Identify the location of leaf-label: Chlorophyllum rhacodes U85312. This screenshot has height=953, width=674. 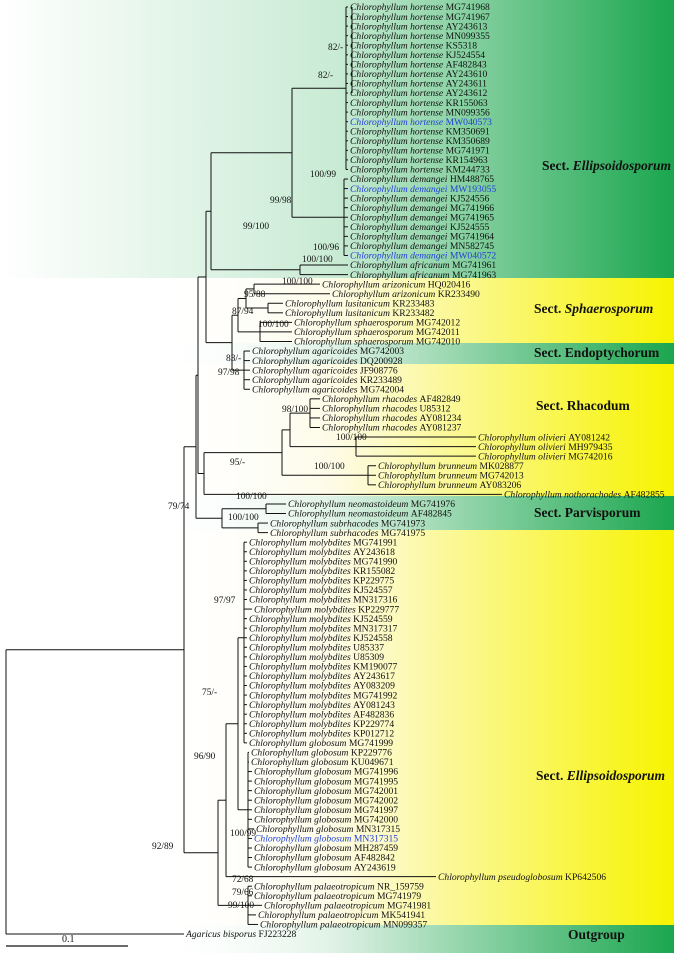
(386, 409).